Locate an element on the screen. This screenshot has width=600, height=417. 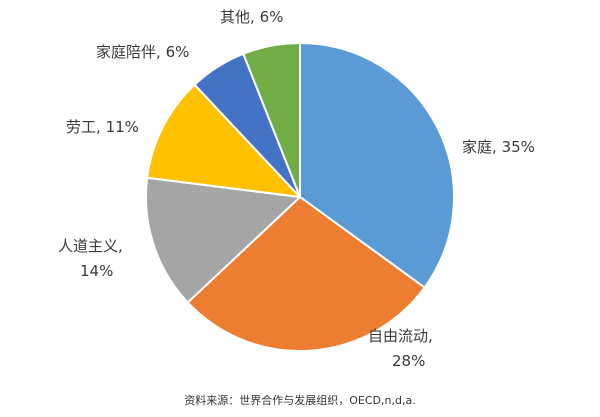
data-label-accompanying-family-value: 6% is located at coordinates (178, 52).